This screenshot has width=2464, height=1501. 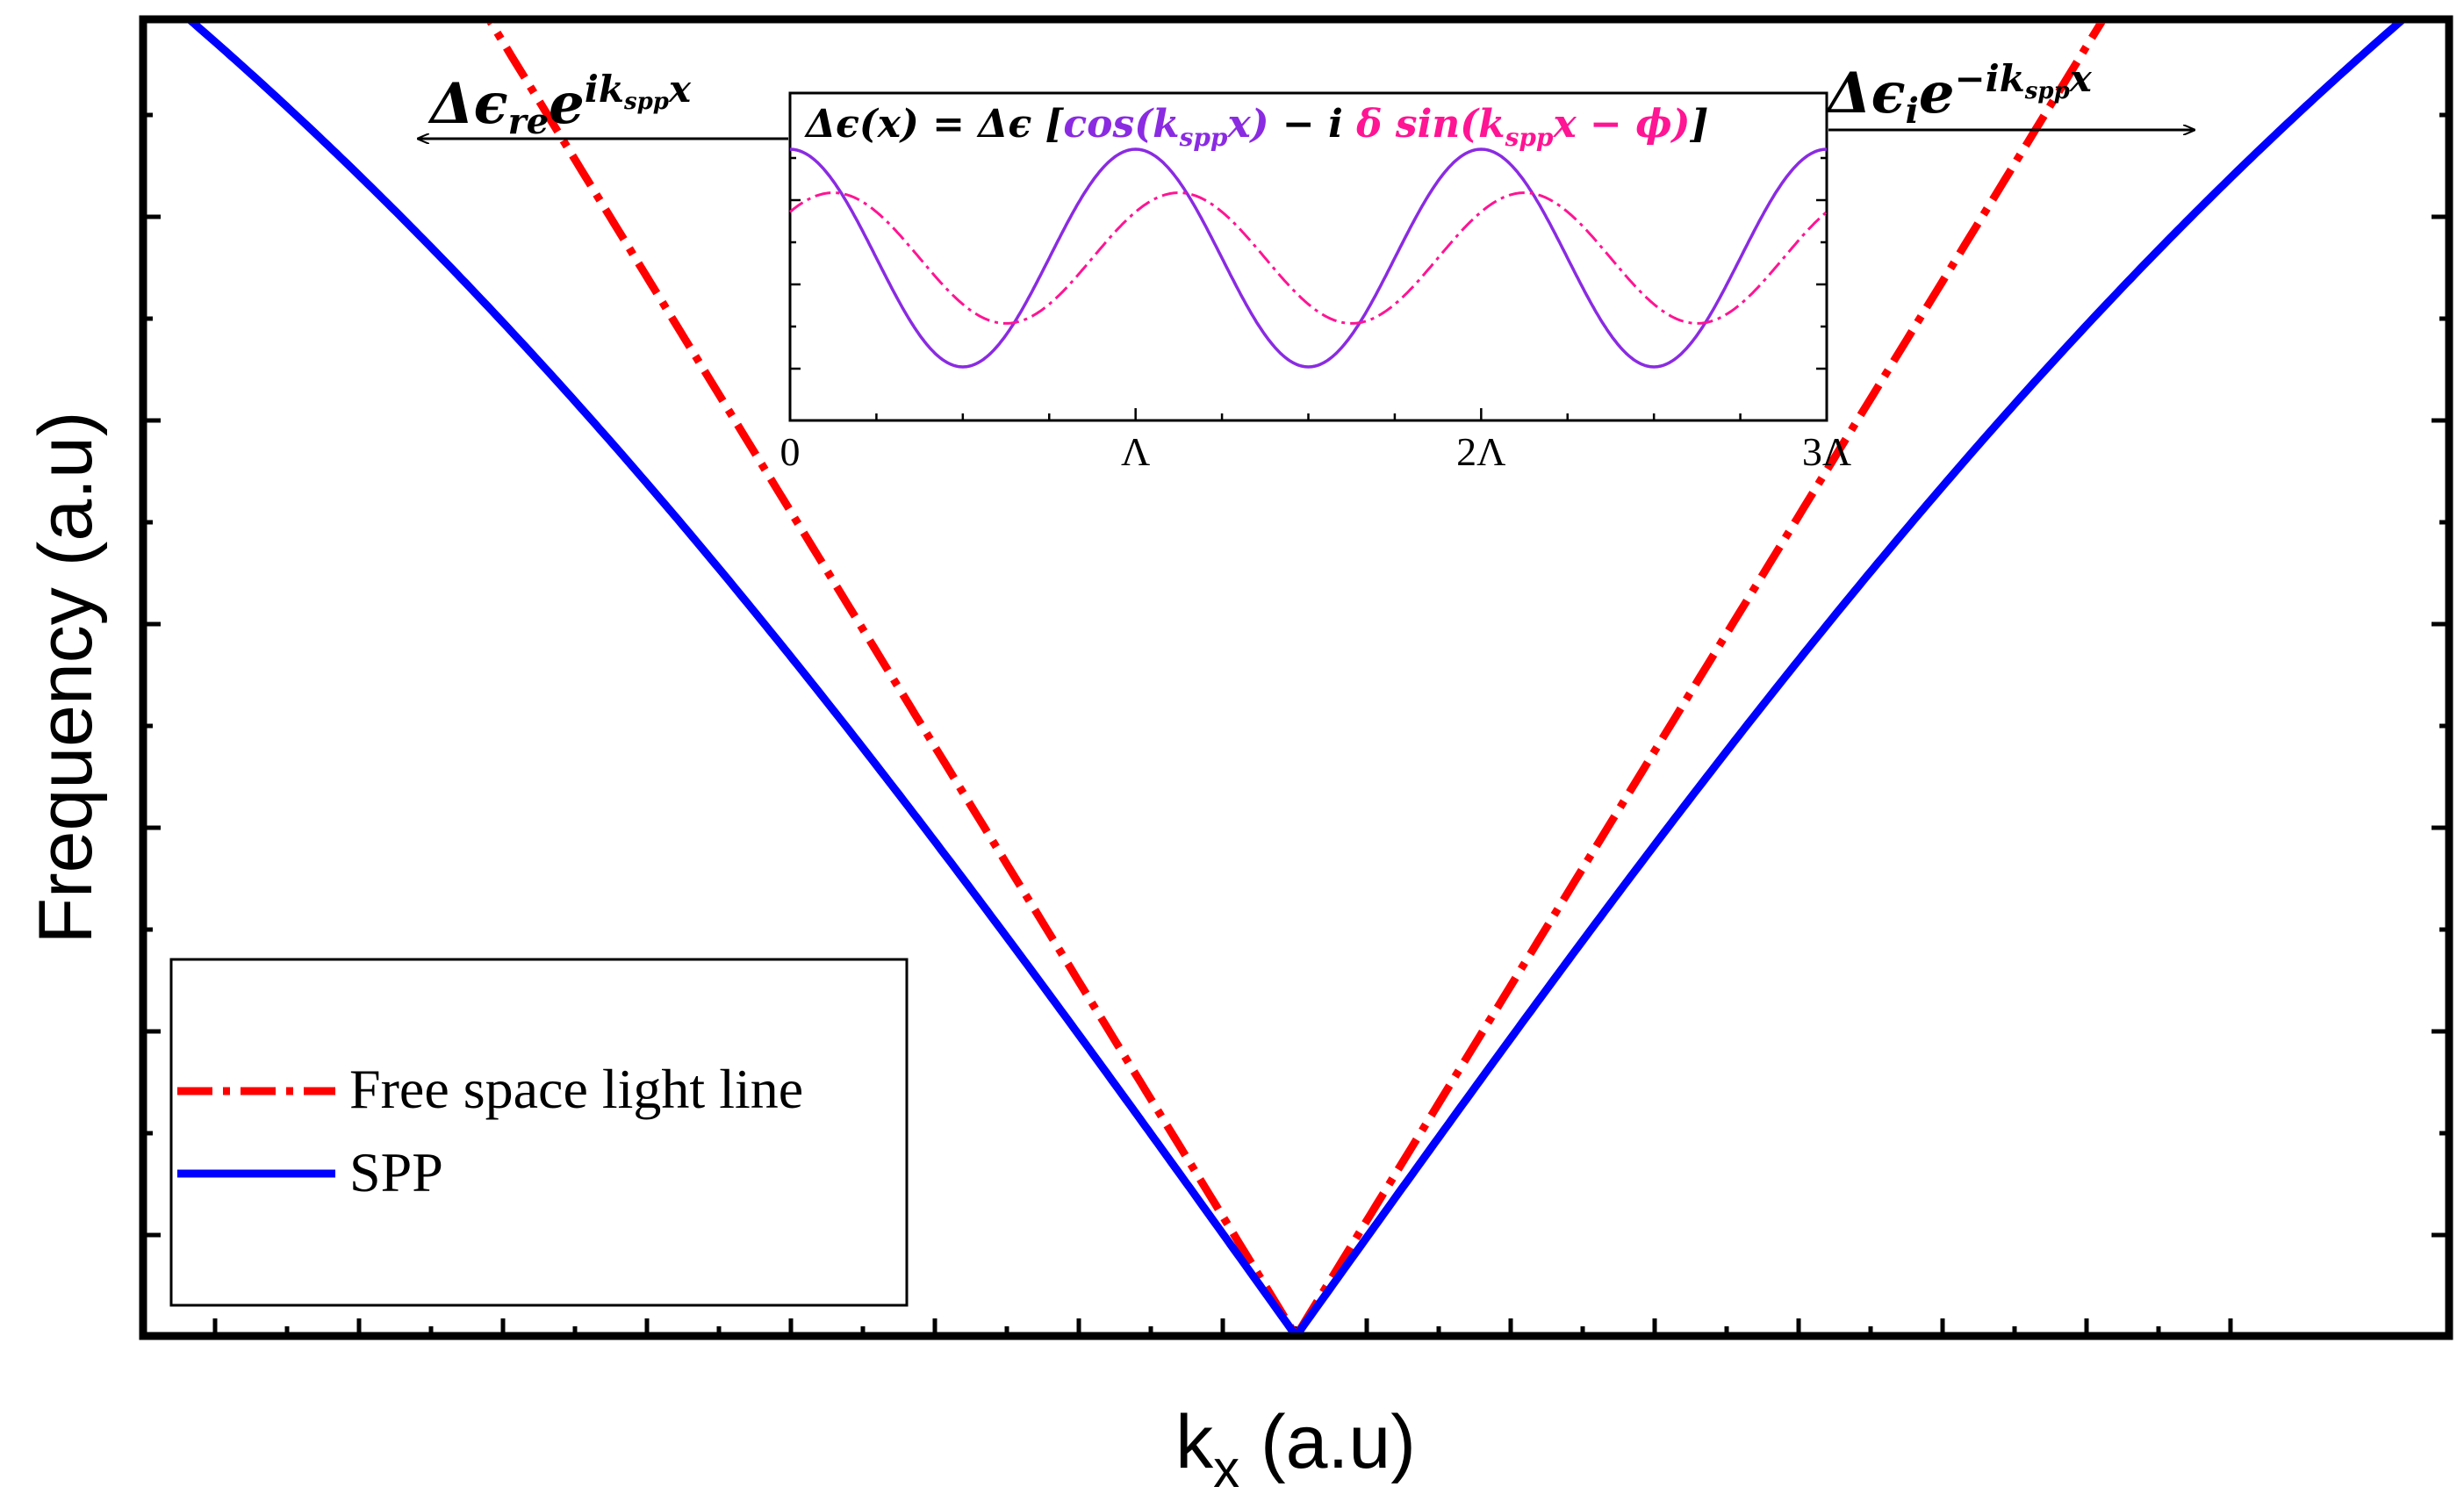 I want to click on right-arrow-sub: i, so click(x=1912, y=111).